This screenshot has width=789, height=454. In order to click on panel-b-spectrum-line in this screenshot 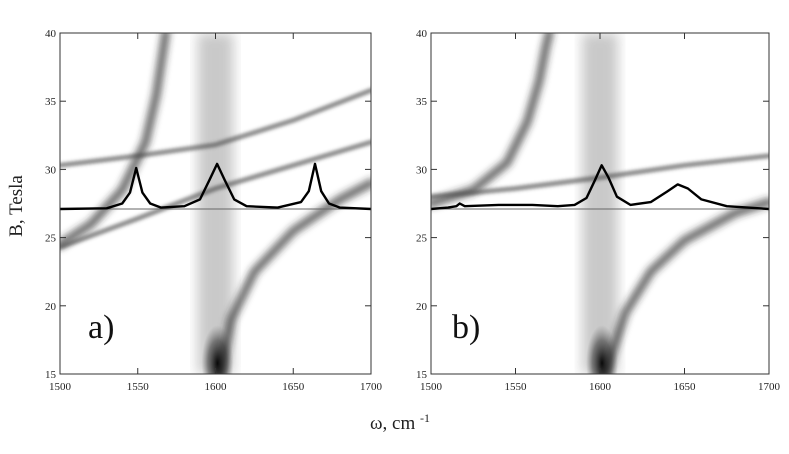, I will do `click(600, 187)`.